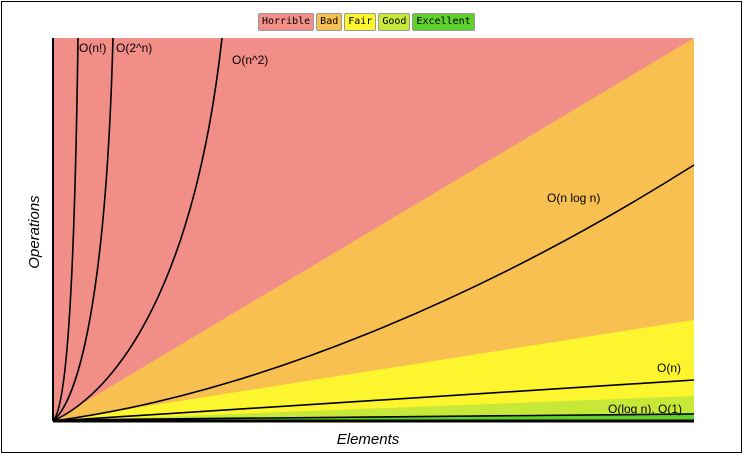 This screenshot has height=456, width=745. I want to click on legend-item-fair: Fair, so click(360, 22).